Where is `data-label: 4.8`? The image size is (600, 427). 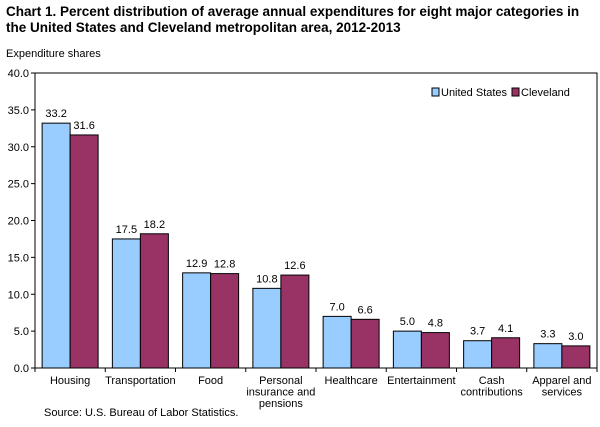 data-label: 4.8 is located at coordinates (435, 324).